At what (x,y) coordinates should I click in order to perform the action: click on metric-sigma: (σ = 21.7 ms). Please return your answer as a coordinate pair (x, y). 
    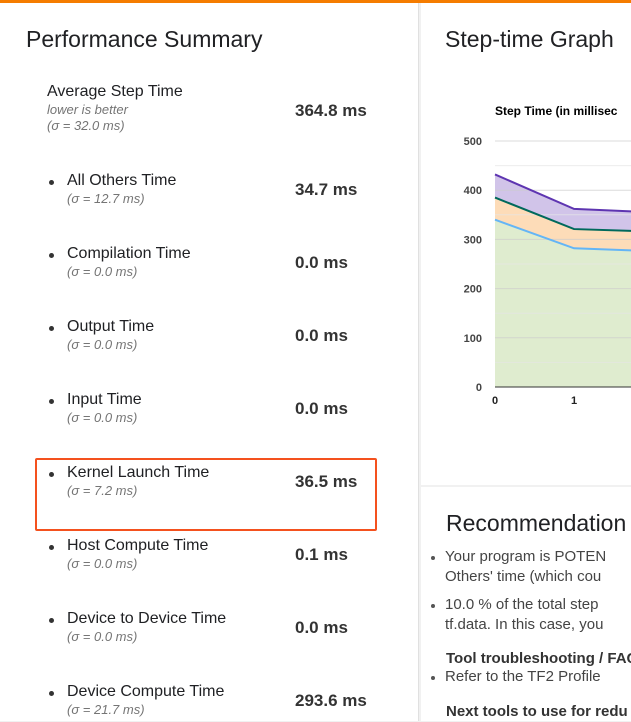
    Looking at the image, I should click on (106, 709).